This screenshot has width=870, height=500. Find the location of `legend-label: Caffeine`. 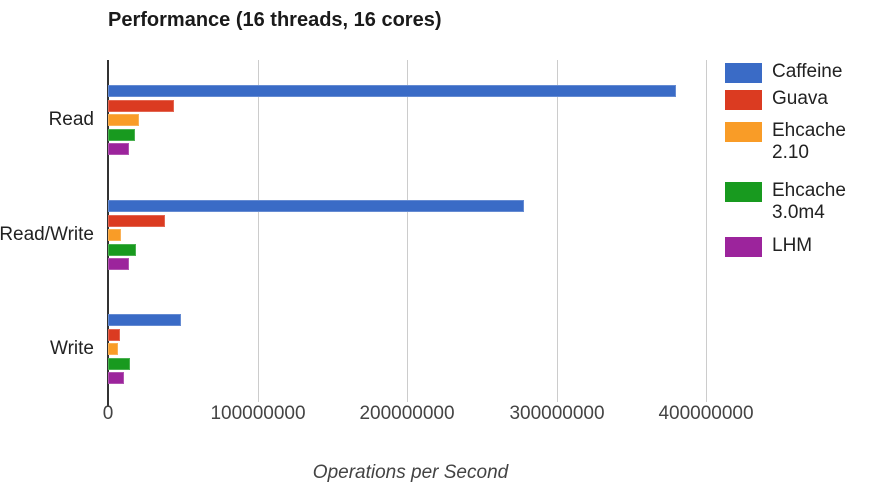

legend-label: Caffeine is located at coordinates (807, 71).